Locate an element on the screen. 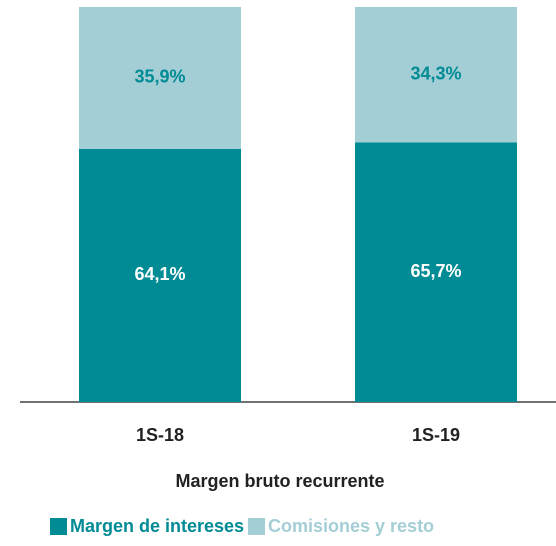  value-label: 35,9% is located at coordinates (159, 77).